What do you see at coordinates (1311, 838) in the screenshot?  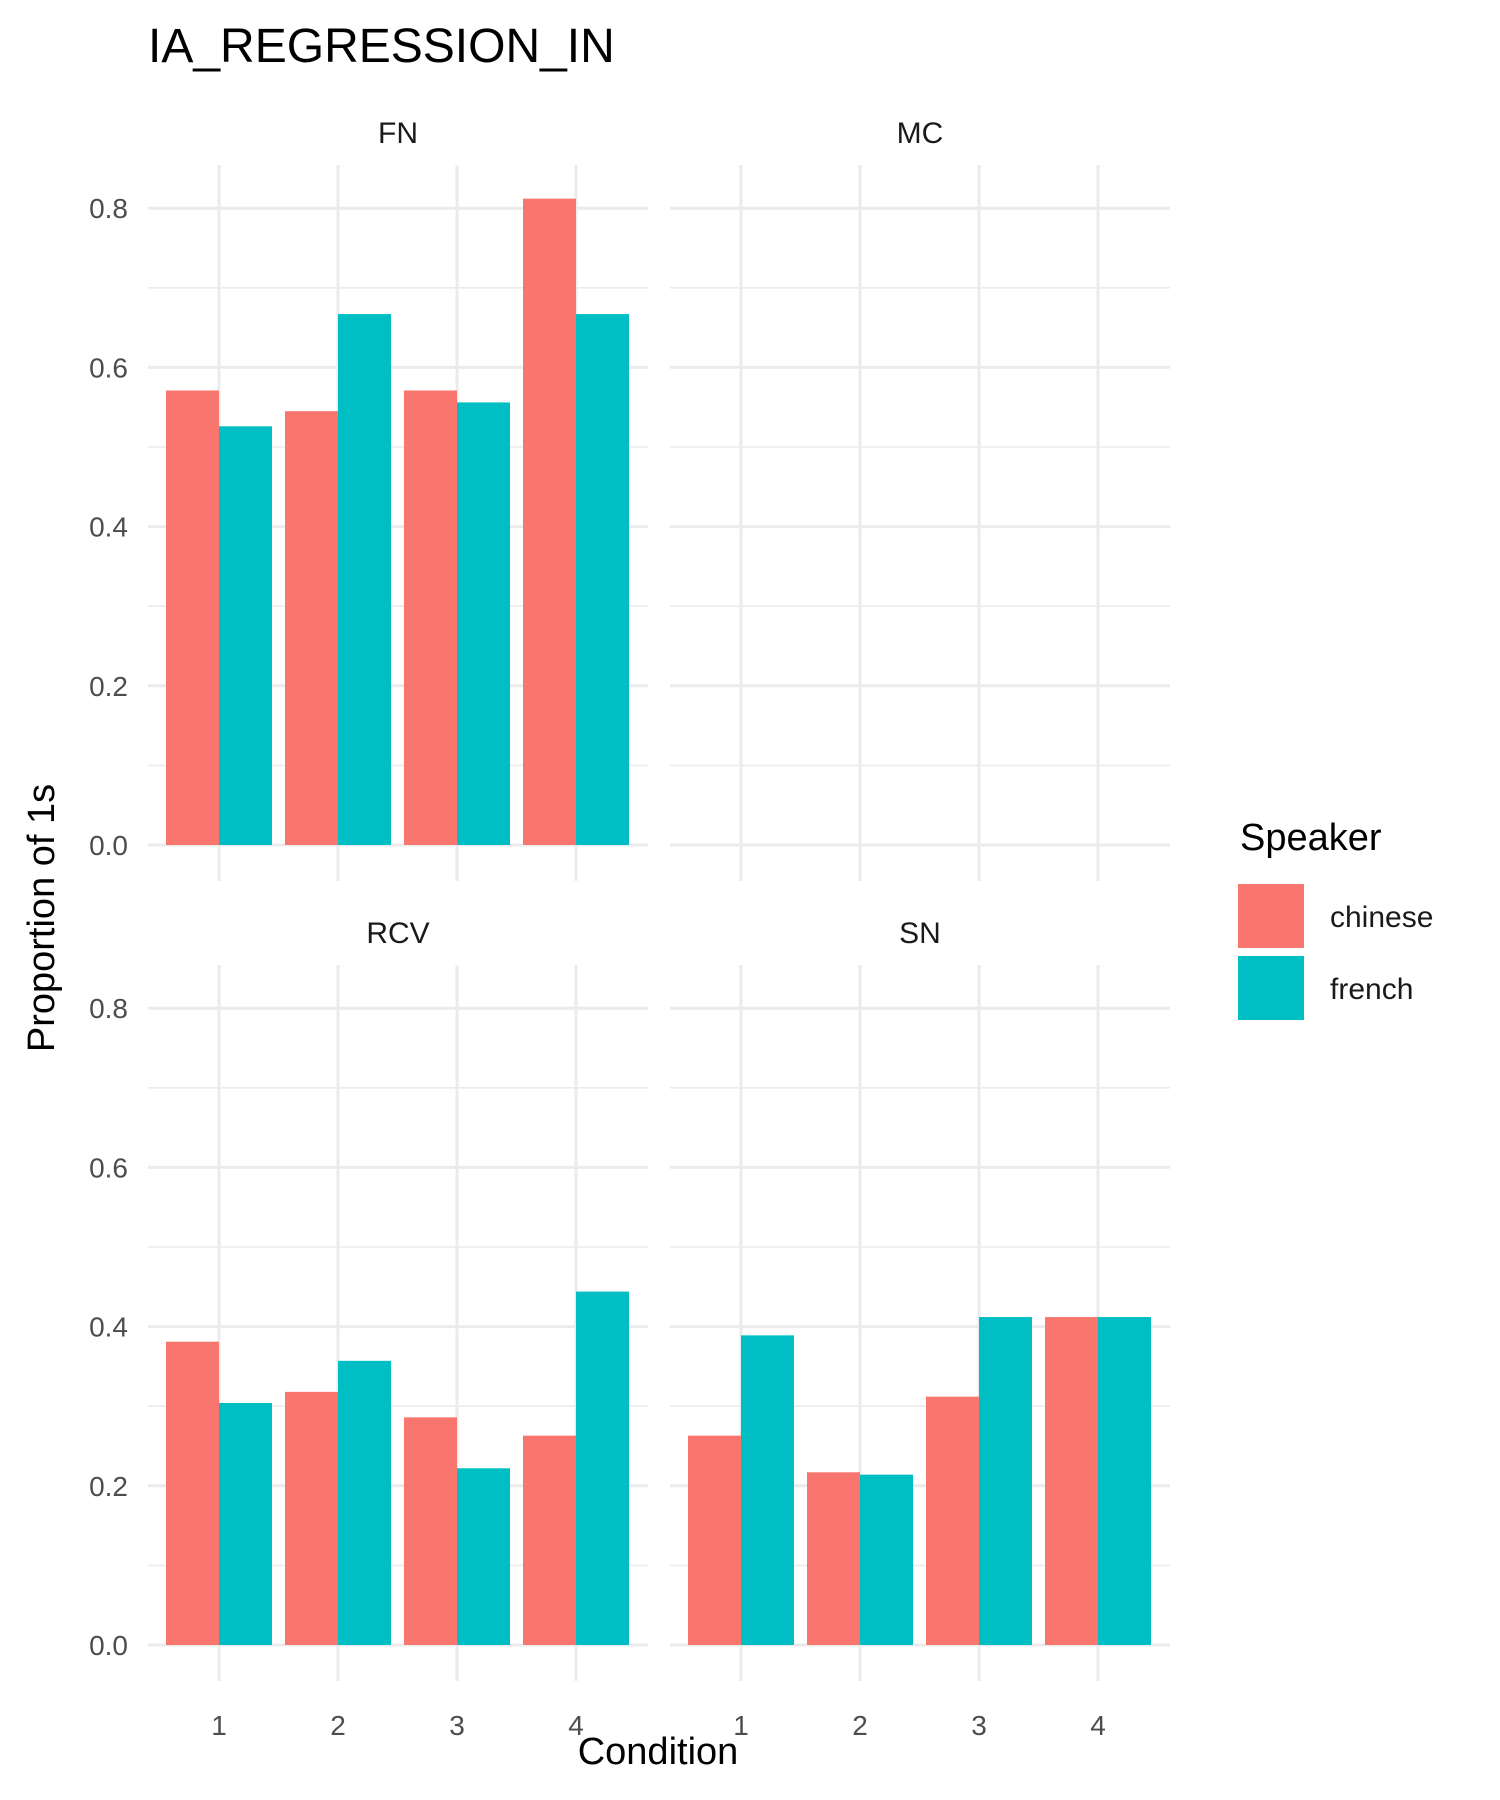 I see `legend-title: Speaker` at bounding box center [1311, 838].